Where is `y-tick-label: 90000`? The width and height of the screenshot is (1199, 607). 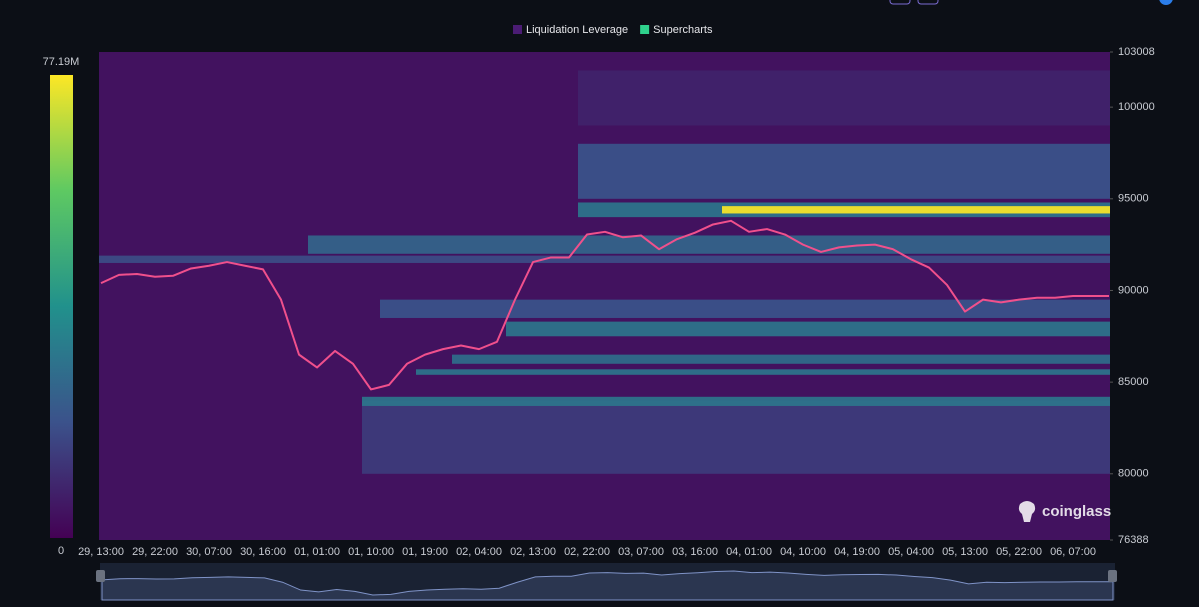 y-tick-label: 90000 is located at coordinates (1133, 290).